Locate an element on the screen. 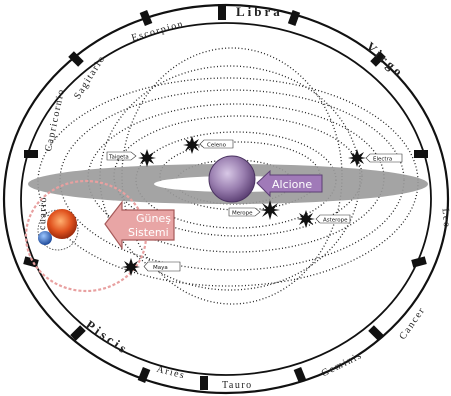  alcione-arrow: Alcione is located at coordinates (289, 183).